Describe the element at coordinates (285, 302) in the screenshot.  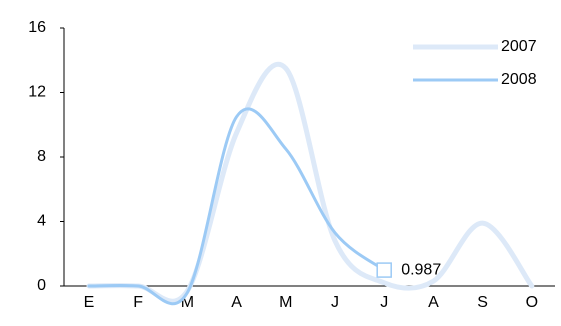
I see `x-tick-label: M` at that location.